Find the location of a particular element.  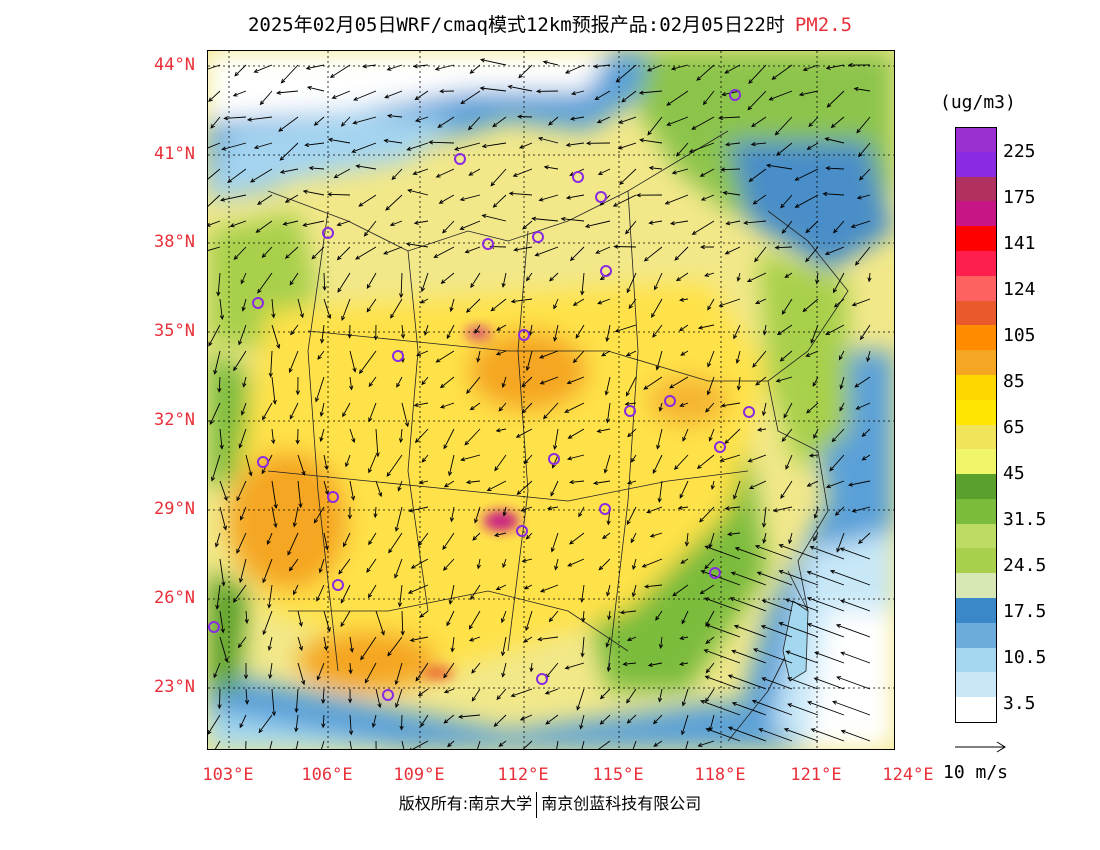

lat-label-35: 35°N is located at coordinates (174, 331).